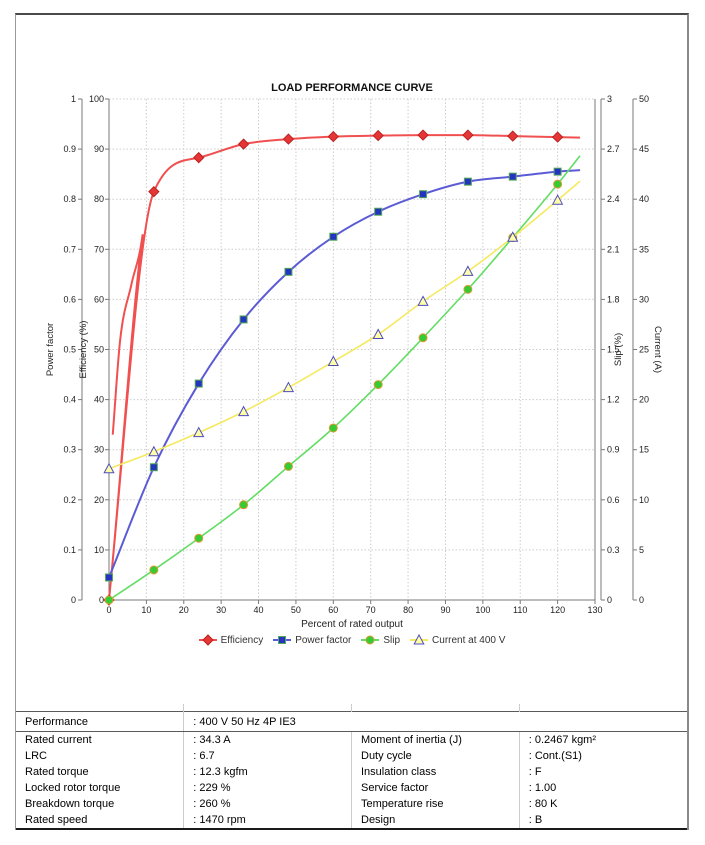 This screenshot has height=845, width=705. I want to click on table-value-cell: : 12.3 kgfm, so click(267, 772).